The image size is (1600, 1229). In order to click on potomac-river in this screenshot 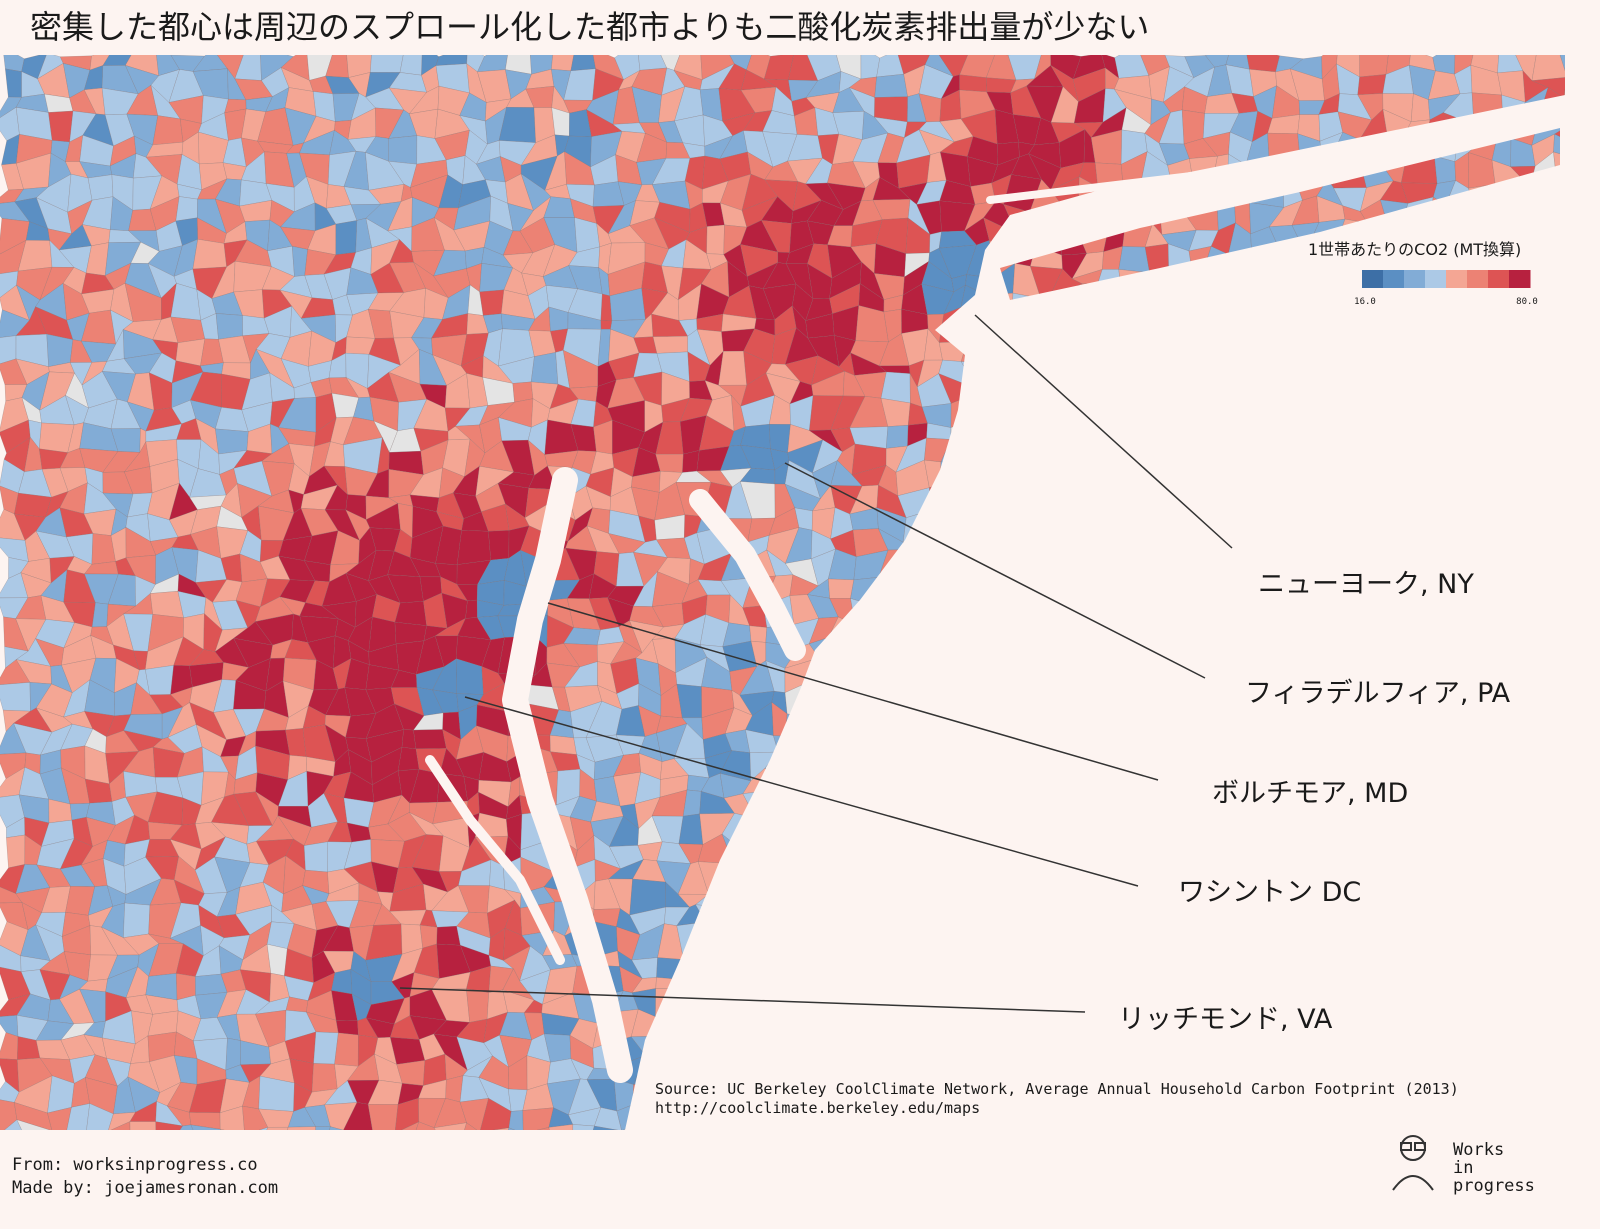, I will do `click(495, 860)`.